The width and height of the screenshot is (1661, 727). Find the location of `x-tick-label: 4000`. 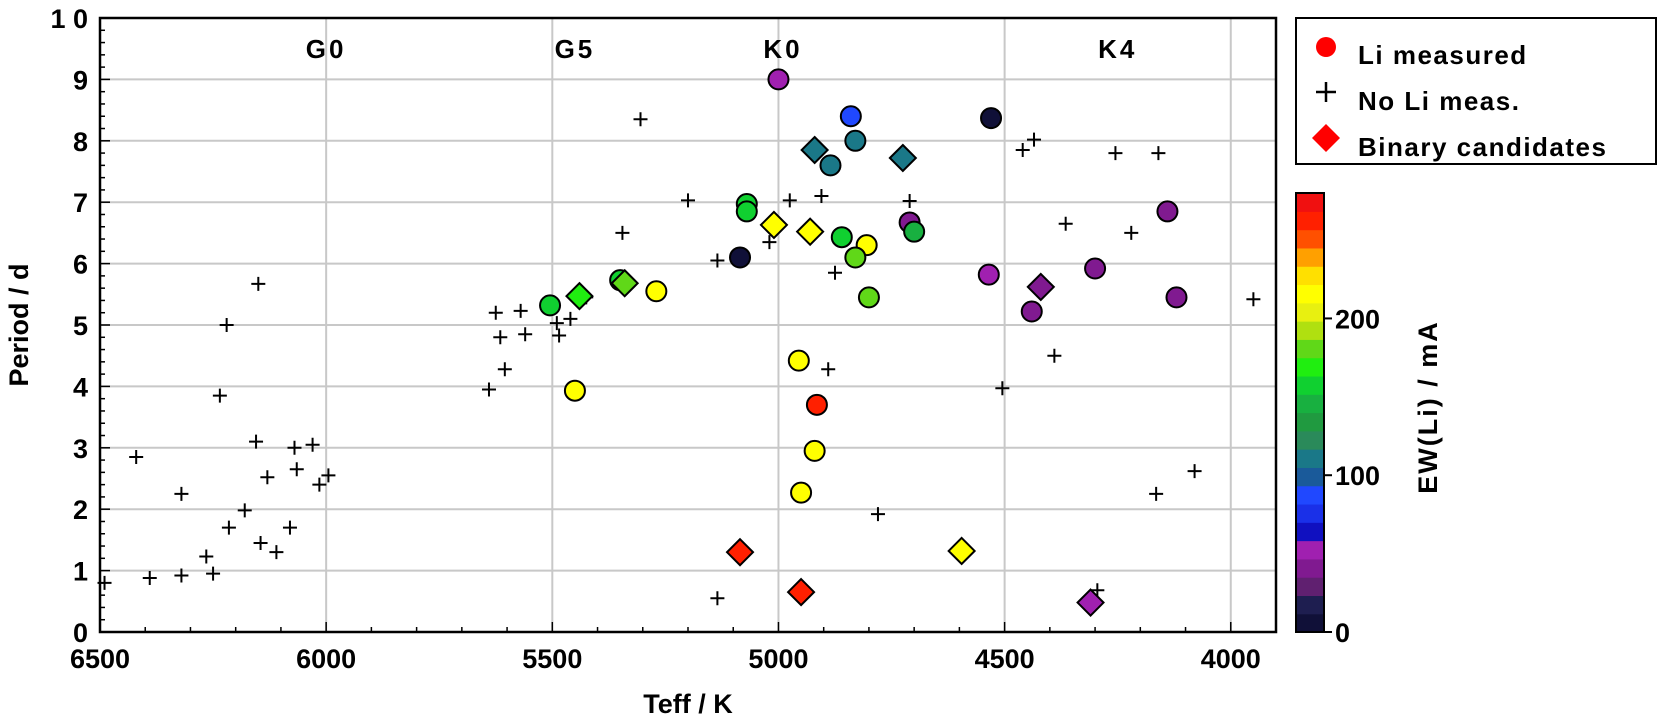

x-tick-label: 4000 is located at coordinates (1231, 659).